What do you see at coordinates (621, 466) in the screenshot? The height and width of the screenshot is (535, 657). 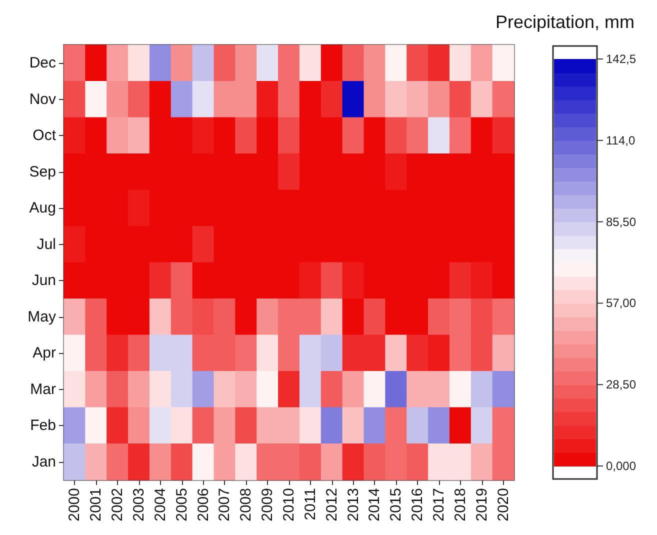 I see `color-bar-label: 0,000` at bounding box center [621, 466].